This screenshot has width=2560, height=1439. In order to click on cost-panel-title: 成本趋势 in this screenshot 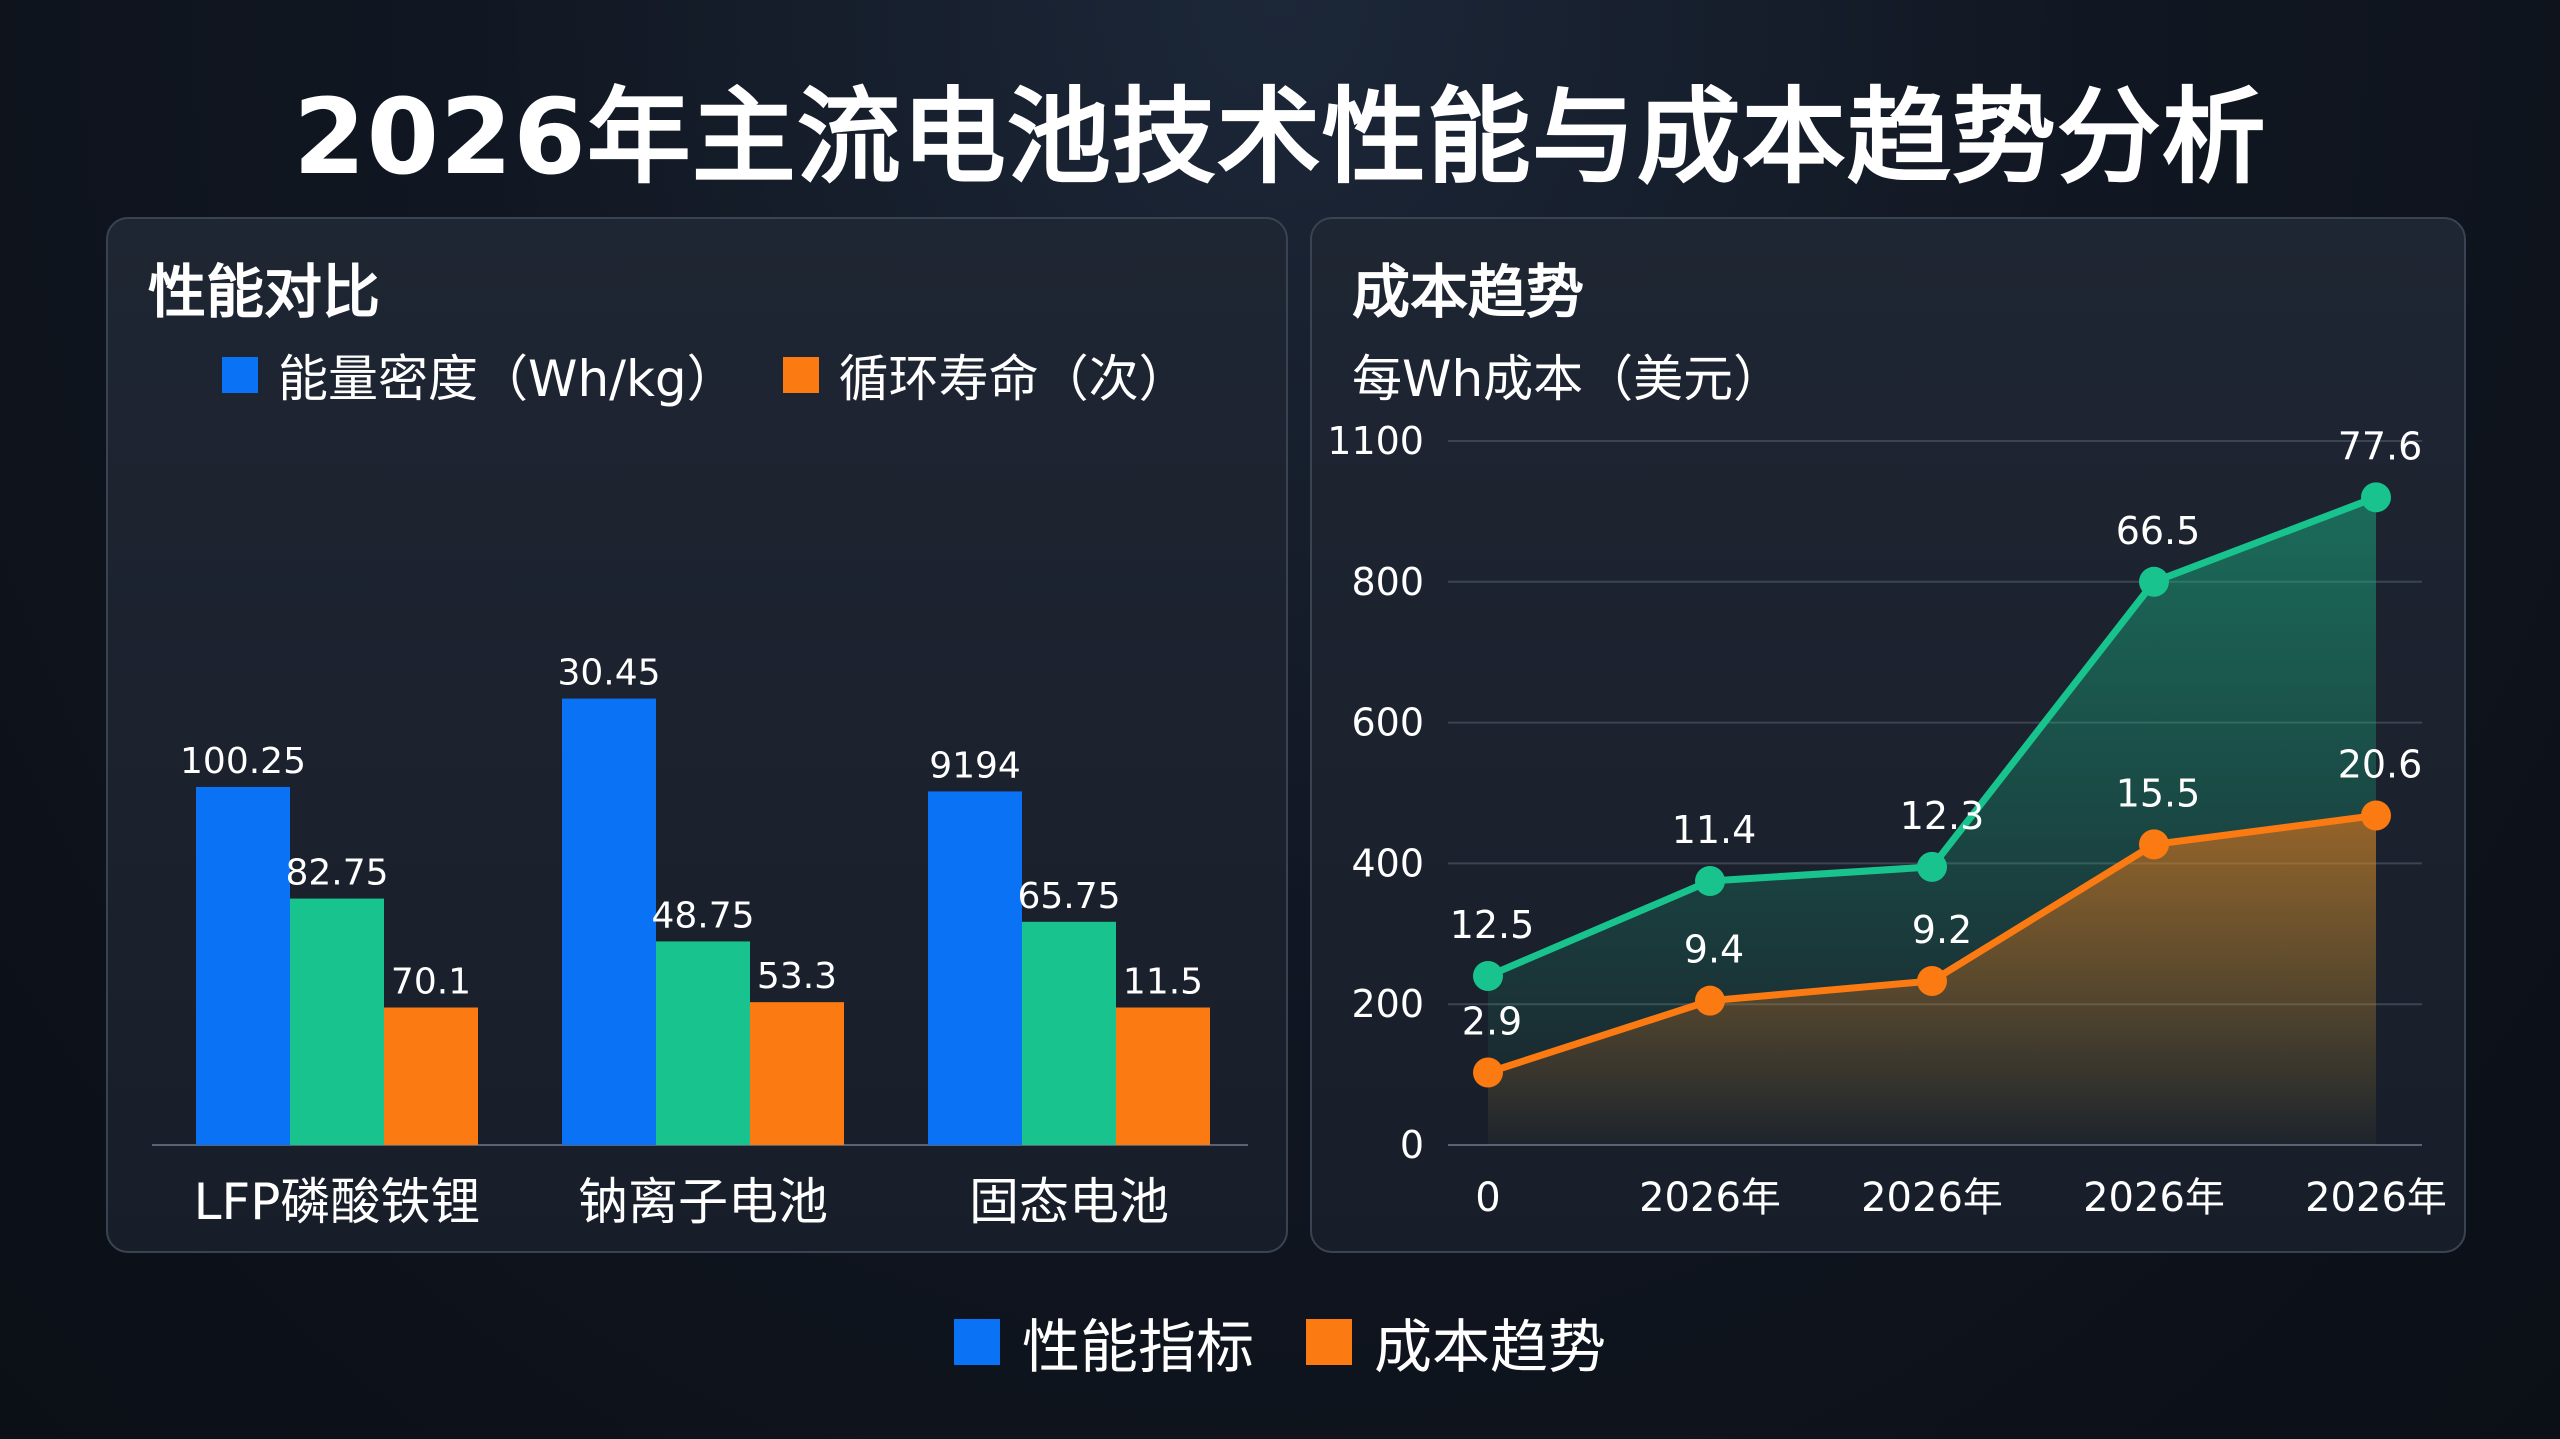, I will do `click(1468, 292)`.